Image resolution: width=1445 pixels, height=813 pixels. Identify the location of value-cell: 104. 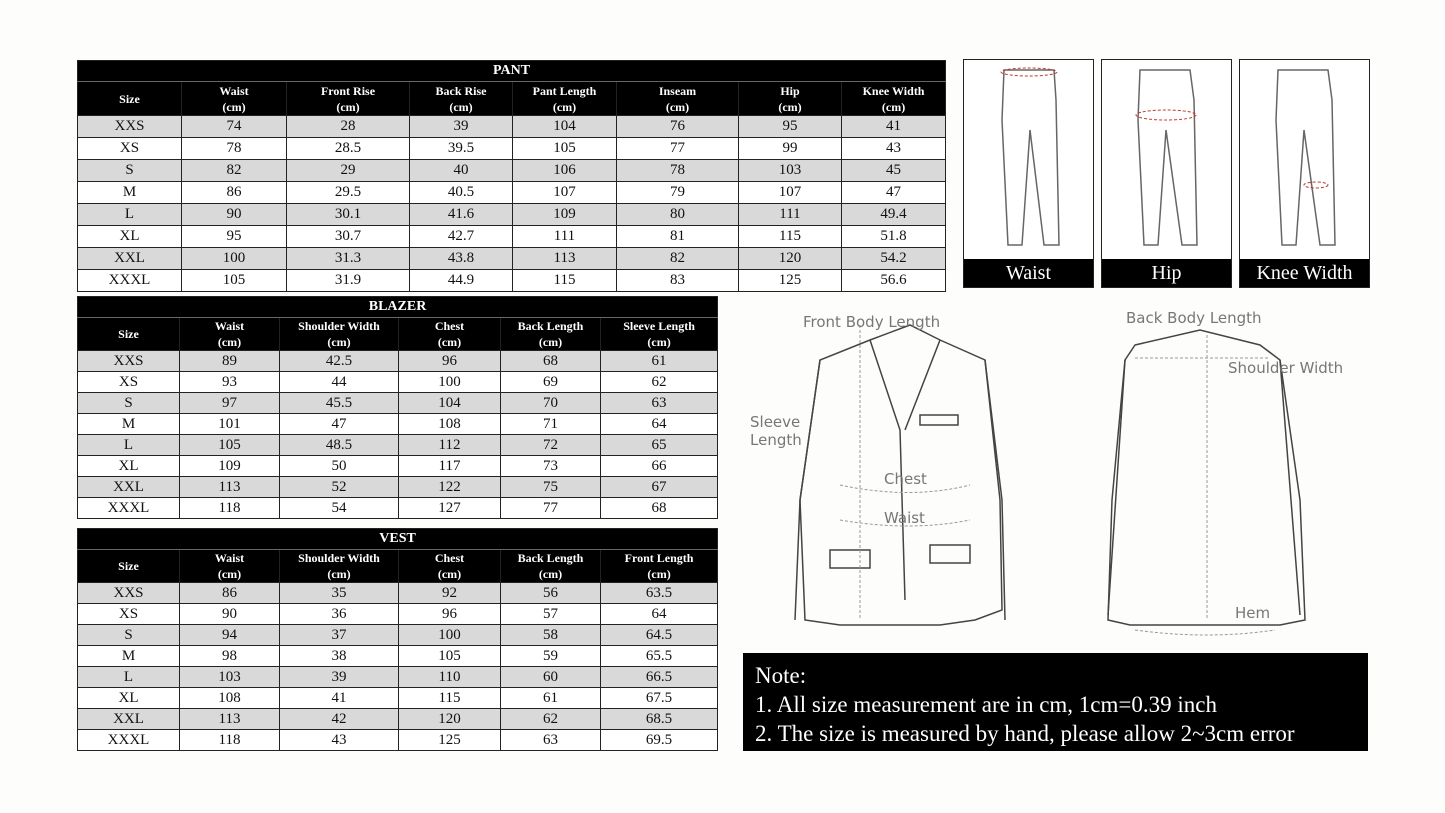
(564, 126).